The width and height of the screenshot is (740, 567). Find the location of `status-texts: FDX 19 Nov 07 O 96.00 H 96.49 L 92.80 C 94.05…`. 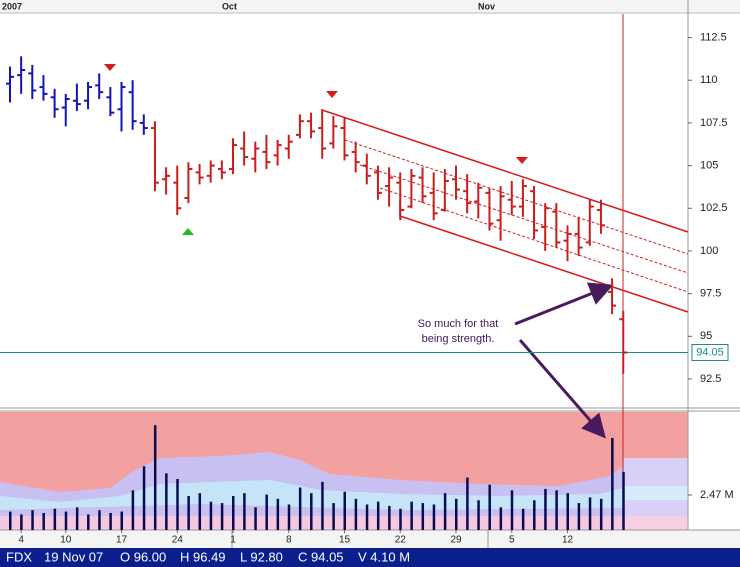

status-texts: FDX 19 Nov 07 O 96.00 H 96.49 L 92.80 C 94.05… is located at coordinates (208, 556).